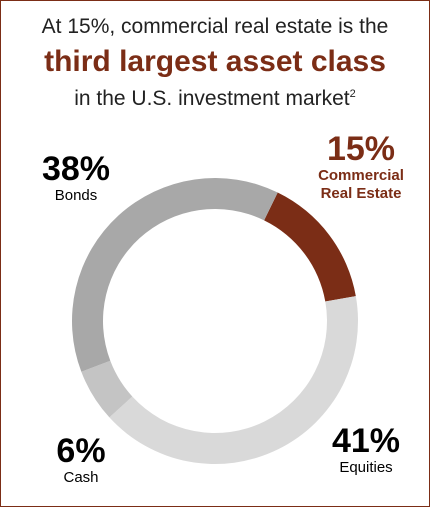 The image size is (430, 507). Describe the element at coordinates (76, 195) in the screenshot. I see `category-label: Bonds` at that location.